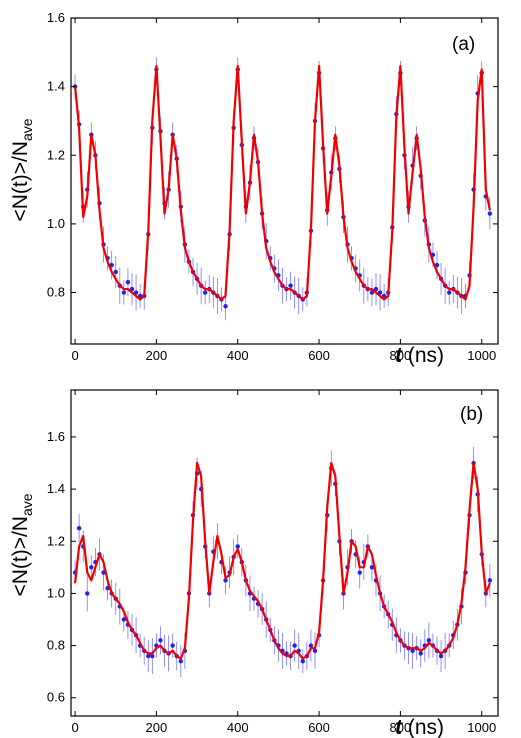 This screenshot has height=738, width=521. I want to click on panel-label: (b), so click(471, 414).